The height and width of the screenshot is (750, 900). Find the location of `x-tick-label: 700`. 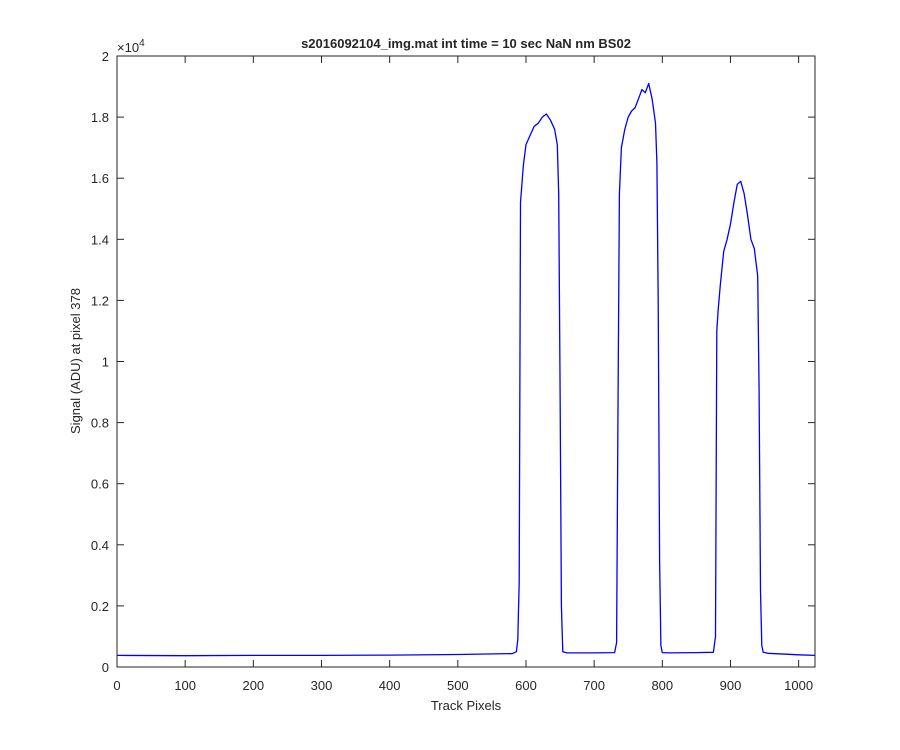

x-tick-label: 700 is located at coordinates (594, 685).